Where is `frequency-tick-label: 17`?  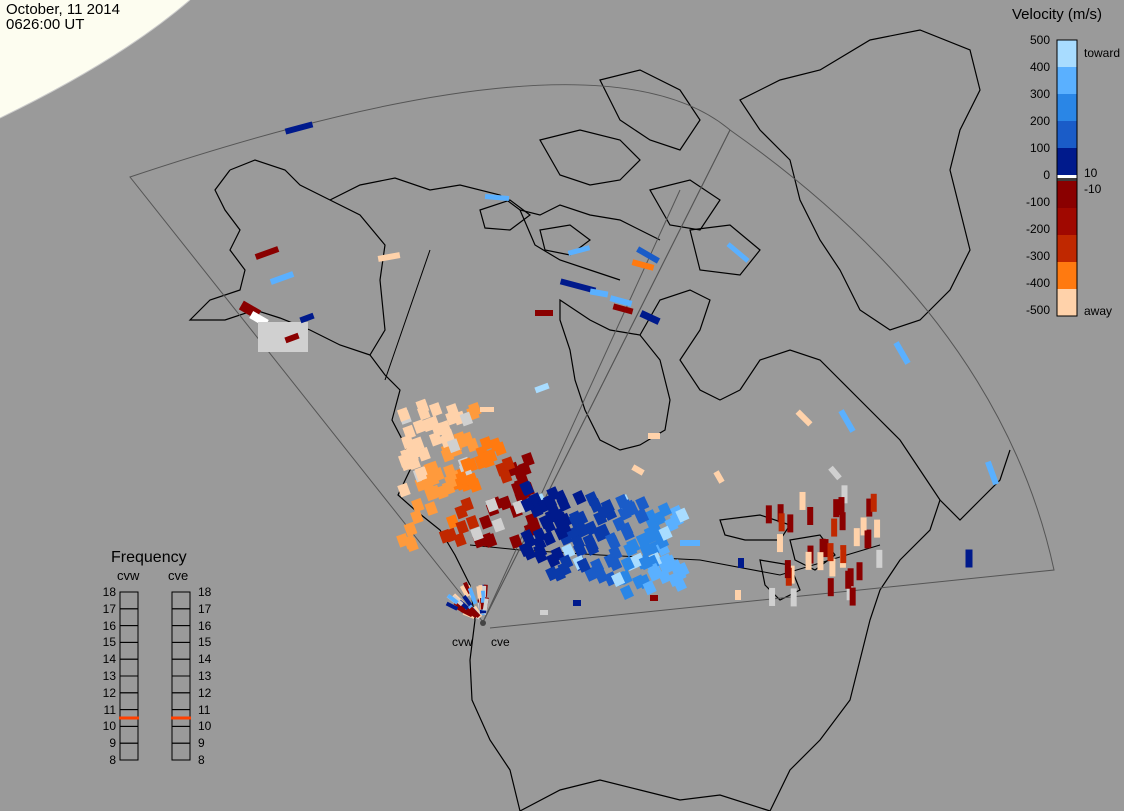 frequency-tick-label: 17 is located at coordinates (205, 608).